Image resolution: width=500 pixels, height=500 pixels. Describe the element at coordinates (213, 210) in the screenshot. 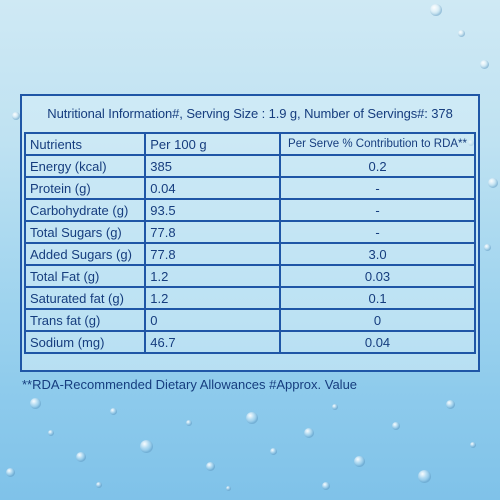

I see `per-100g-value: 93.5` at that location.